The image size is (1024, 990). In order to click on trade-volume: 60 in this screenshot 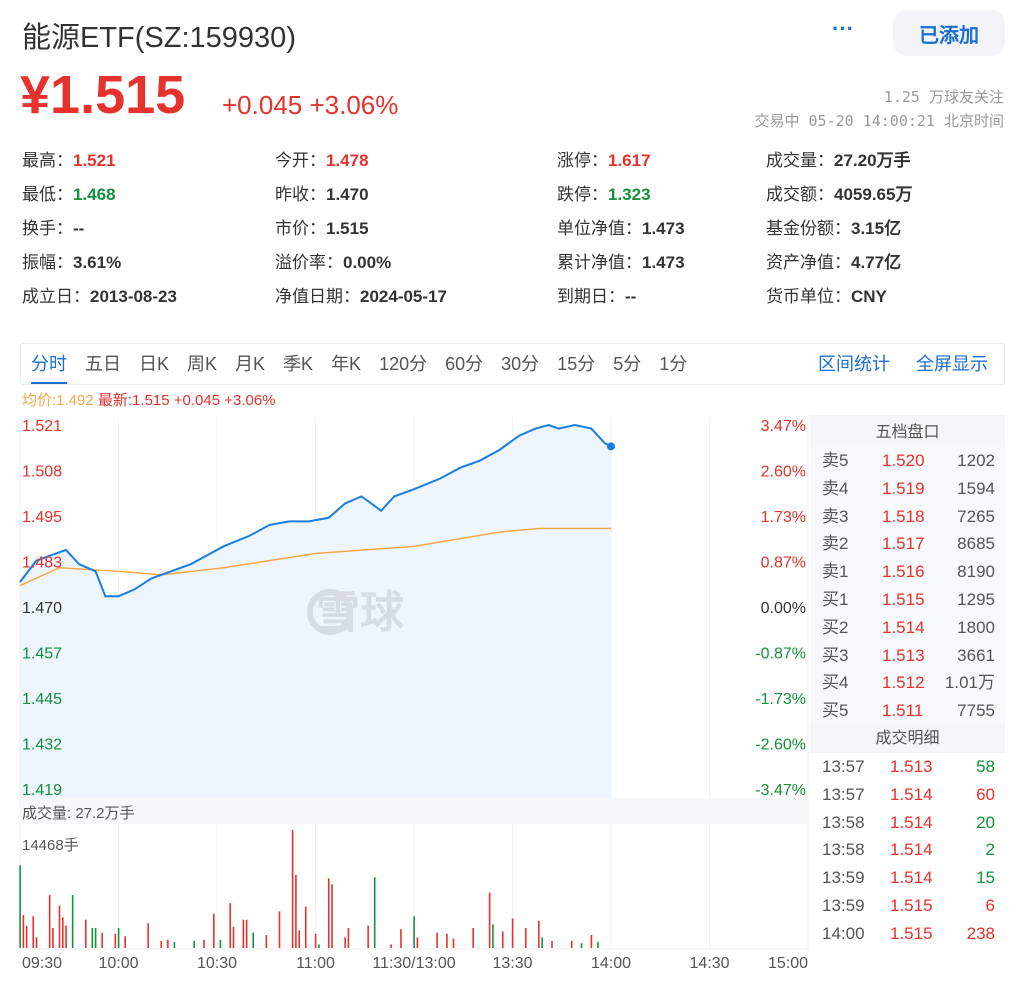, I will do `click(985, 794)`.